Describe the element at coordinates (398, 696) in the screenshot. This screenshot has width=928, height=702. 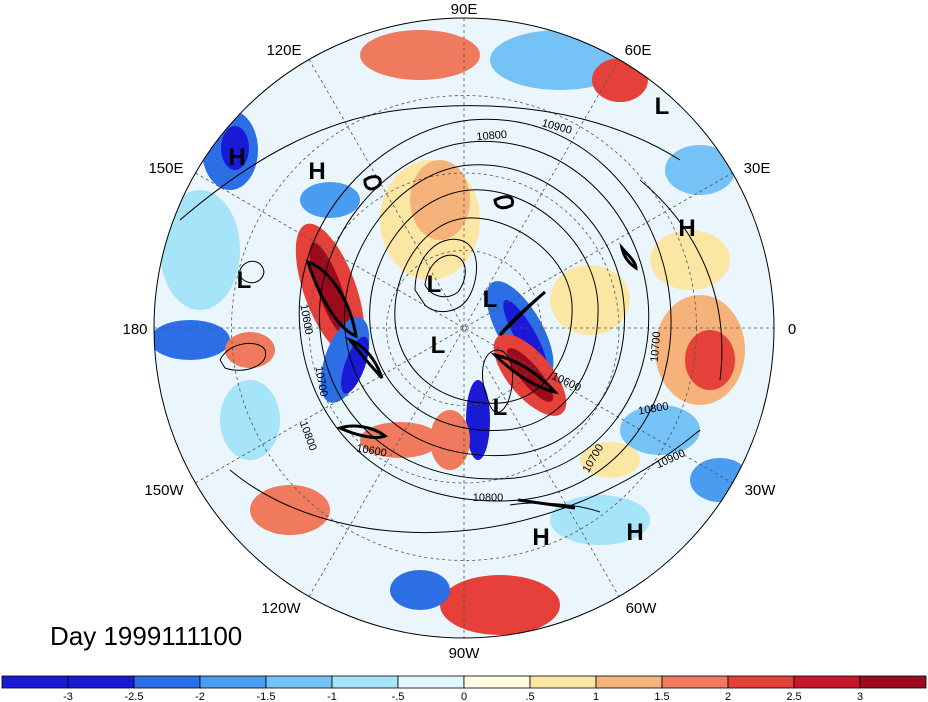
I see `colorbar-tick-label: -.5` at that location.